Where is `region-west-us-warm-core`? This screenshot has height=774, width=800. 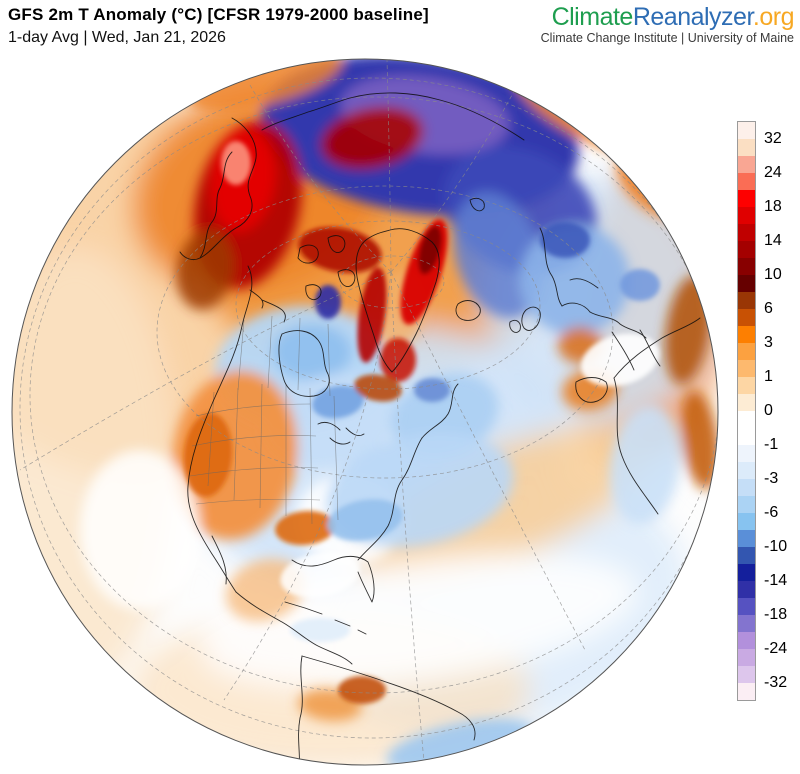
region-west-us-warm-core is located at coordinates (208, 455).